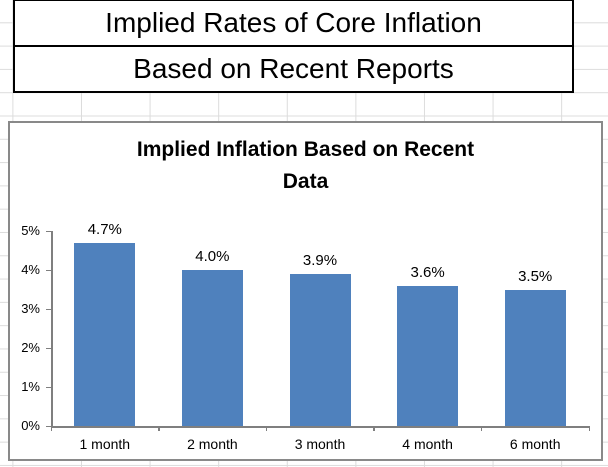 The height and width of the screenshot is (467, 608). I want to click on y-axis-tick-label: 0%, so click(30, 425).